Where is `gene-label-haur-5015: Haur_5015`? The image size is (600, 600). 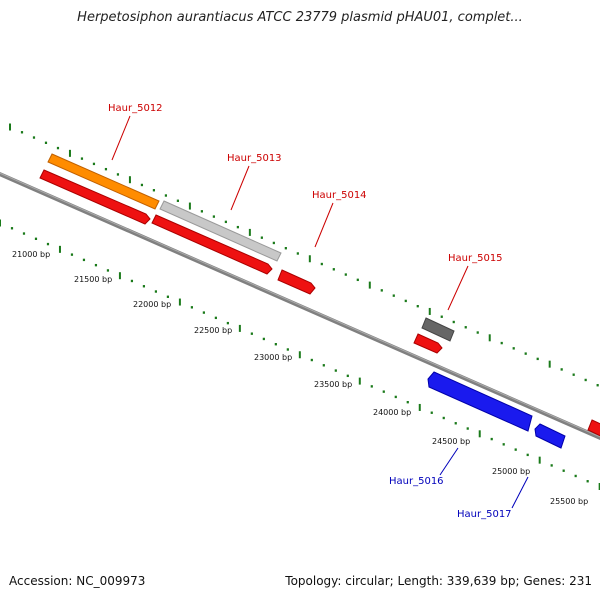
gene-label-haur-5015: Haur_5015 is located at coordinates (475, 258).